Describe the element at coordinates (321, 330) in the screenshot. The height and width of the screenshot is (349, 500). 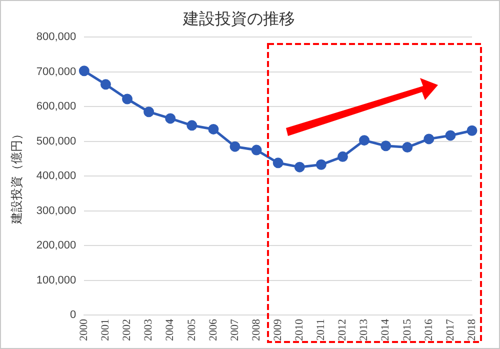
I see `x-tick-label: 2011` at that location.